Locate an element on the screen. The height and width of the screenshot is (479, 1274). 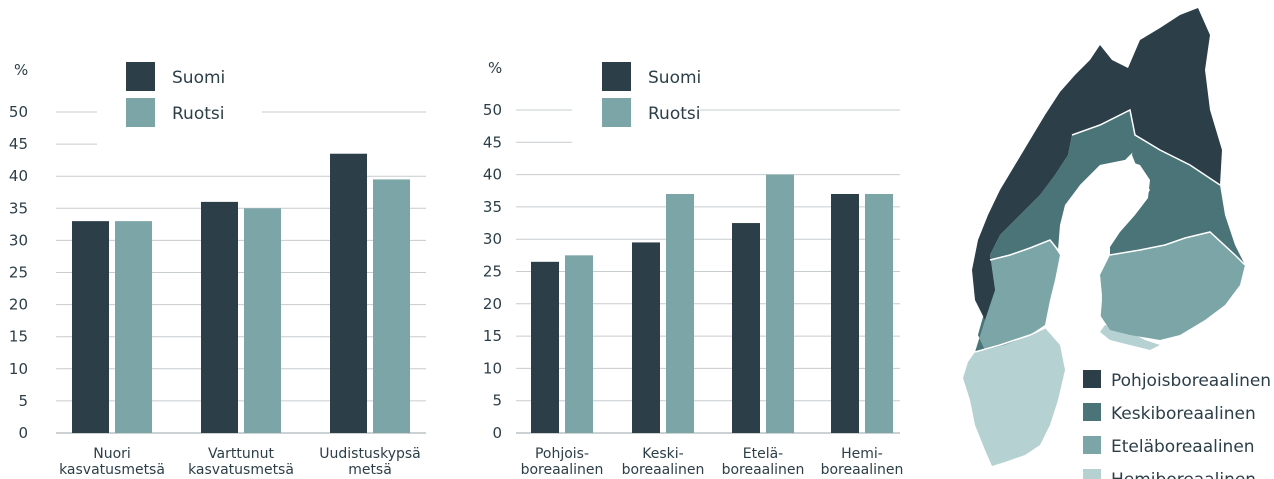
map-legend-label: Pohjoisboreaalinen is located at coordinates (1191, 381).